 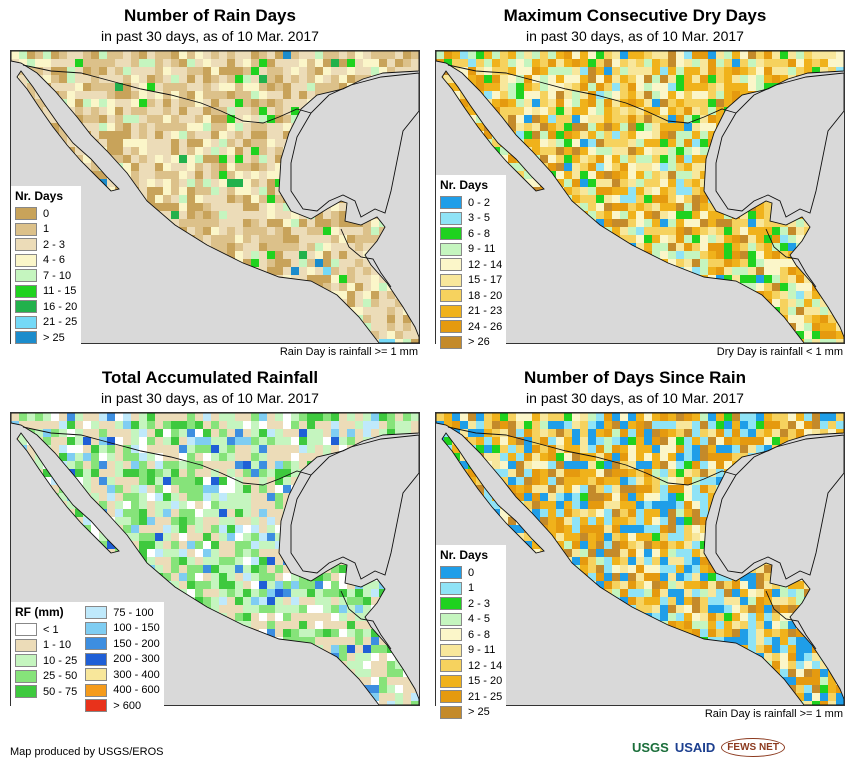 What do you see at coordinates (479, 712) in the screenshot?
I see `legend-label: > 25` at bounding box center [479, 712].